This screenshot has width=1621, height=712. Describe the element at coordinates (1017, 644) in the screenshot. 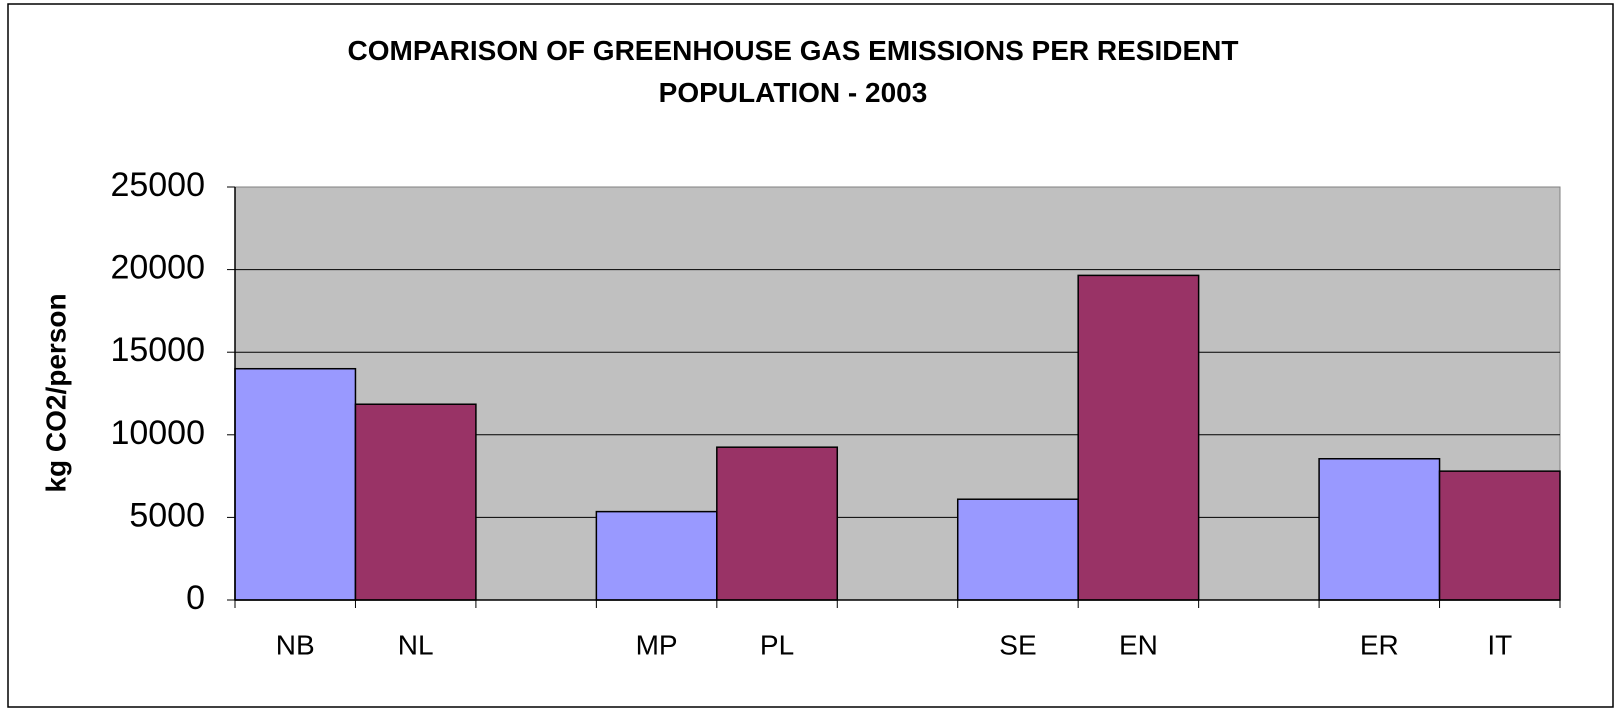

I see `x-tick-label: SE` at that location.